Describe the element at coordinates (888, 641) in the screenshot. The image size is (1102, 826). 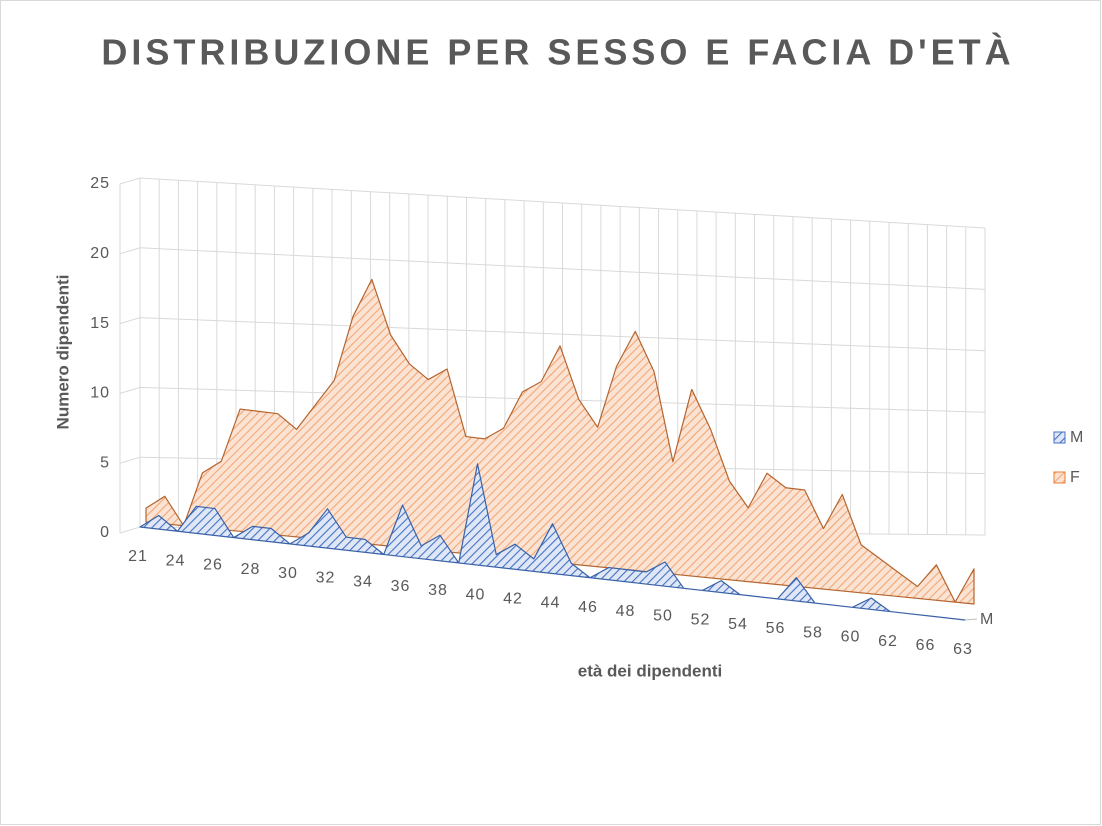
I see `x-tick-label: 62` at that location.